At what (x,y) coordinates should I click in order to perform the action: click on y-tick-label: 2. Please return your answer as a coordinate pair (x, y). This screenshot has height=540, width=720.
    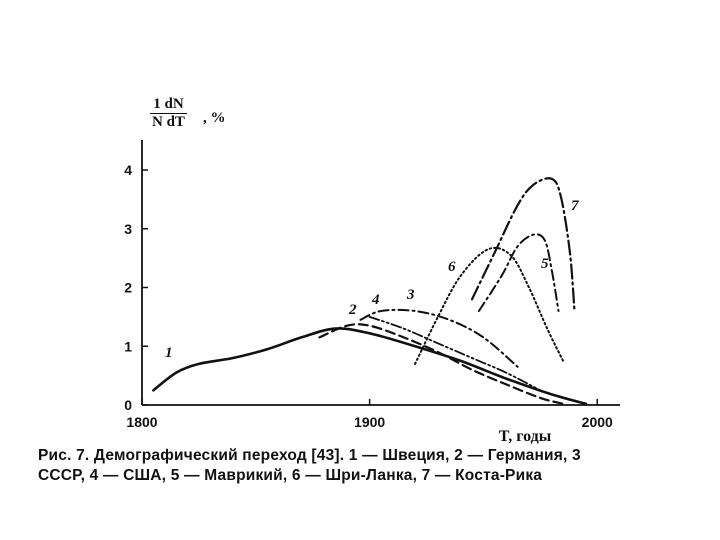
    Looking at the image, I should click on (128, 288).